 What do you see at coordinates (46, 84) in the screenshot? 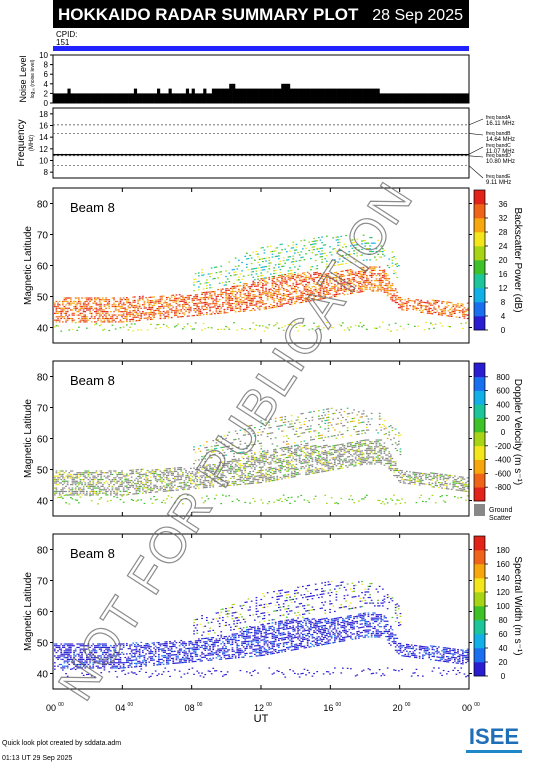
I see `noise-ytick-label: 4` at bounding box center [46, 84].